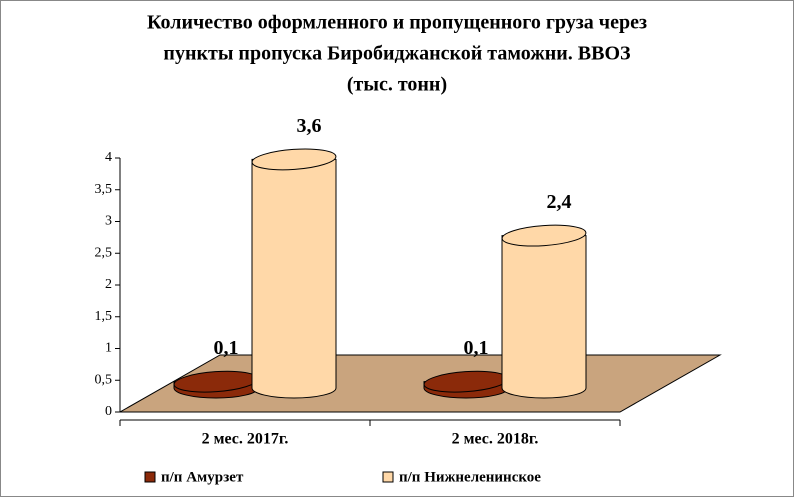  I want to click on x-tick-label: 2 мес. 2018г., so click(495, 439).